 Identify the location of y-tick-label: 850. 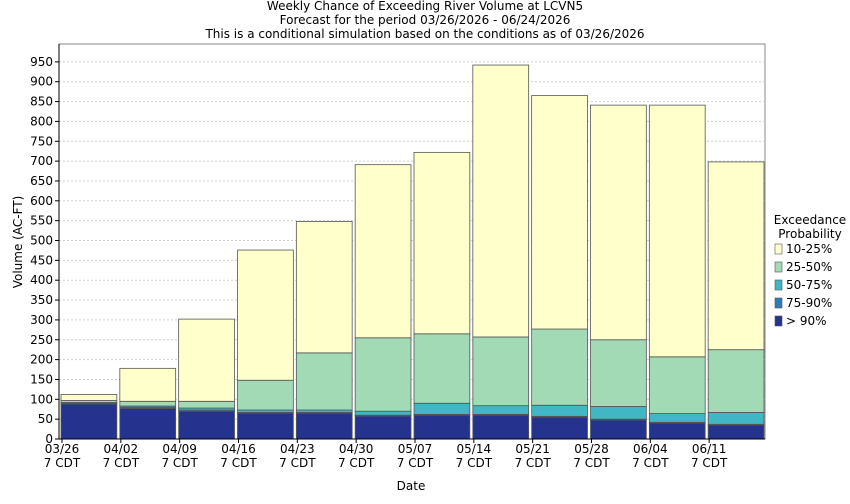
(41, 102).